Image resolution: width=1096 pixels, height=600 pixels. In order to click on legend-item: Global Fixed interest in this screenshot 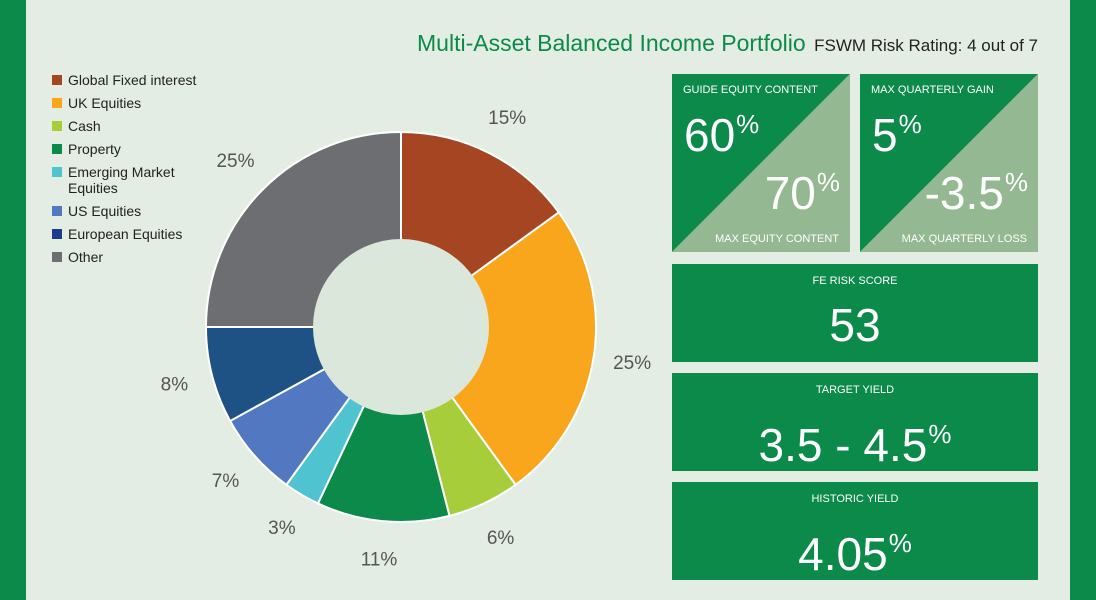, I will do `click(132, 80)`.